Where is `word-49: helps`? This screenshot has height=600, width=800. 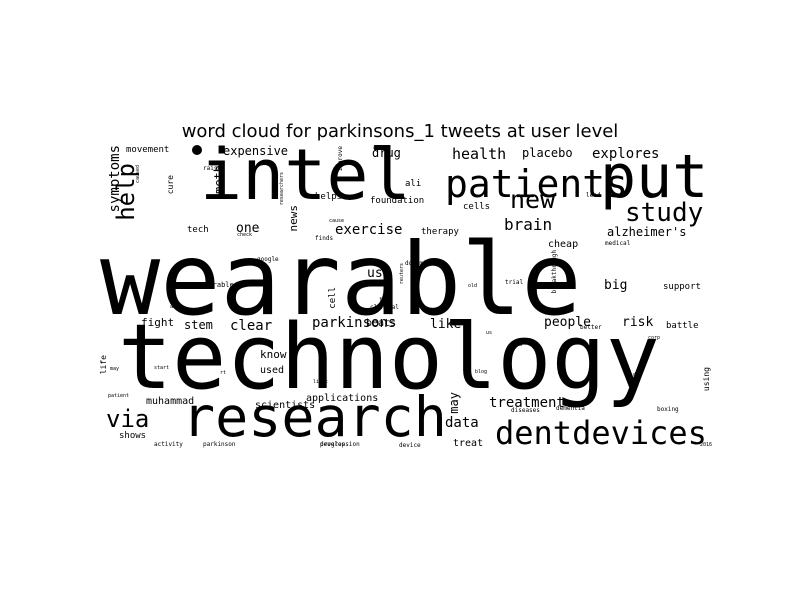 word-49: helps is located at coordinates (329, 197).